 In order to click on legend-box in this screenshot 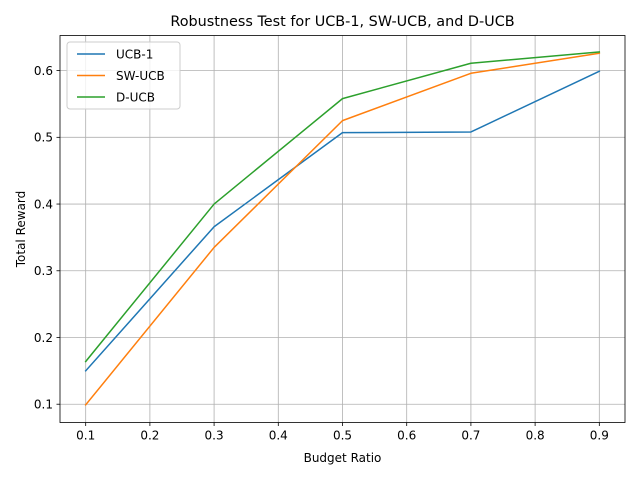, I will do `click(123, 75)`.